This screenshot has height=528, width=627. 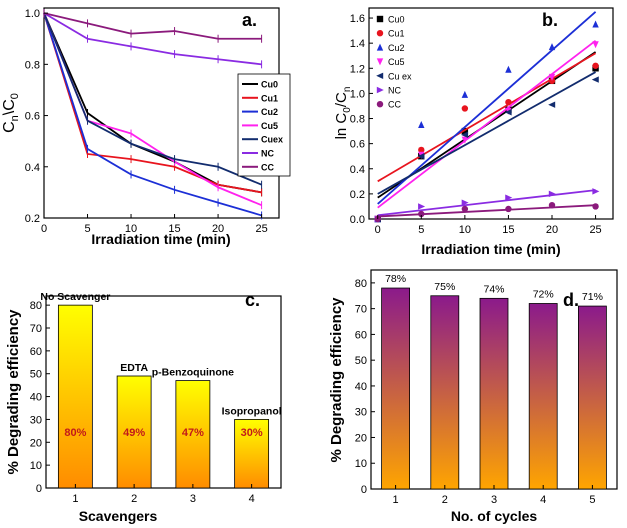 I want to click on panel-b-x-tick-label: 25, so click(x=595, y=230).